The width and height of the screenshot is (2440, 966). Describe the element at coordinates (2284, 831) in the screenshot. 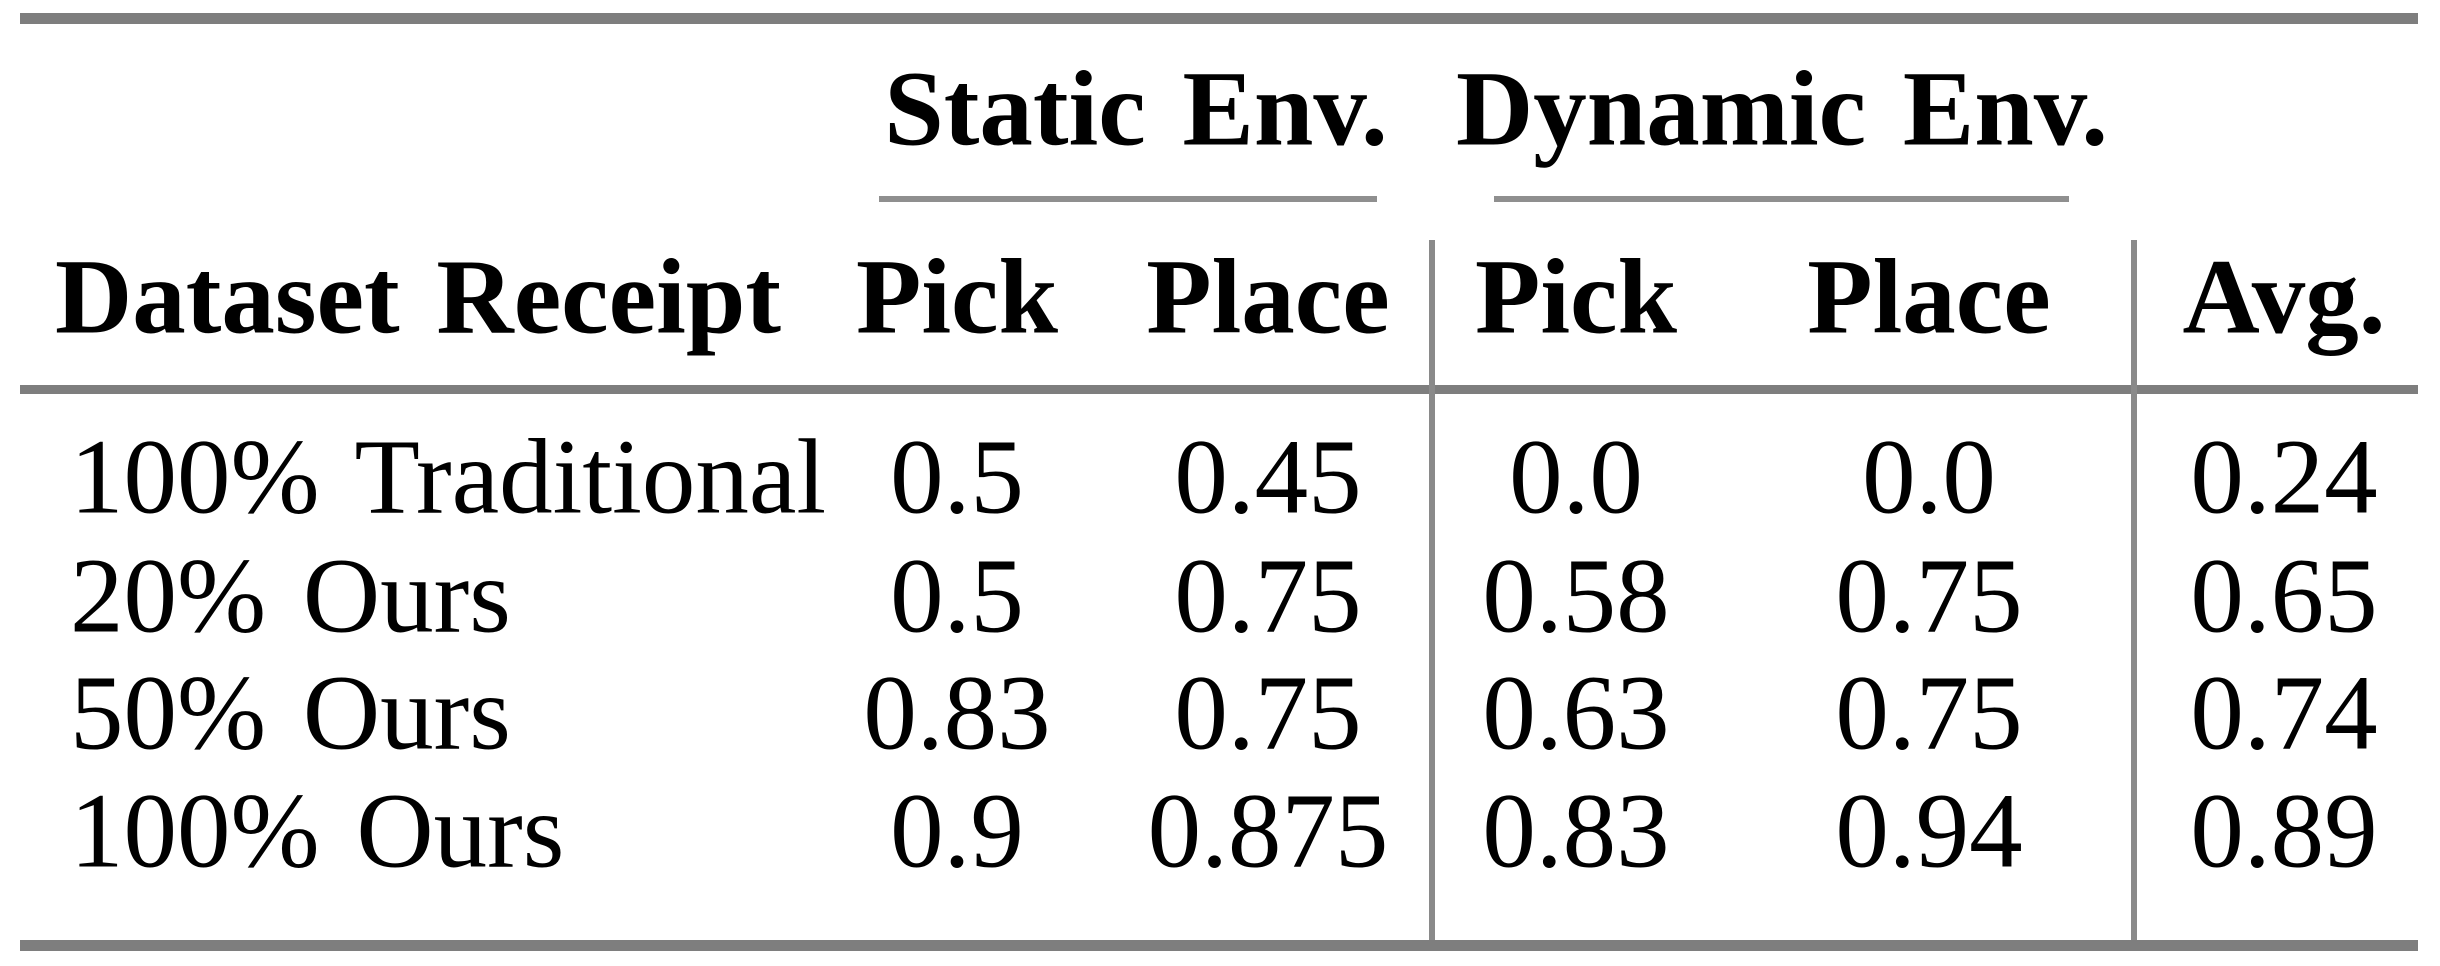

I see `cell-value: 0.89` at that location.